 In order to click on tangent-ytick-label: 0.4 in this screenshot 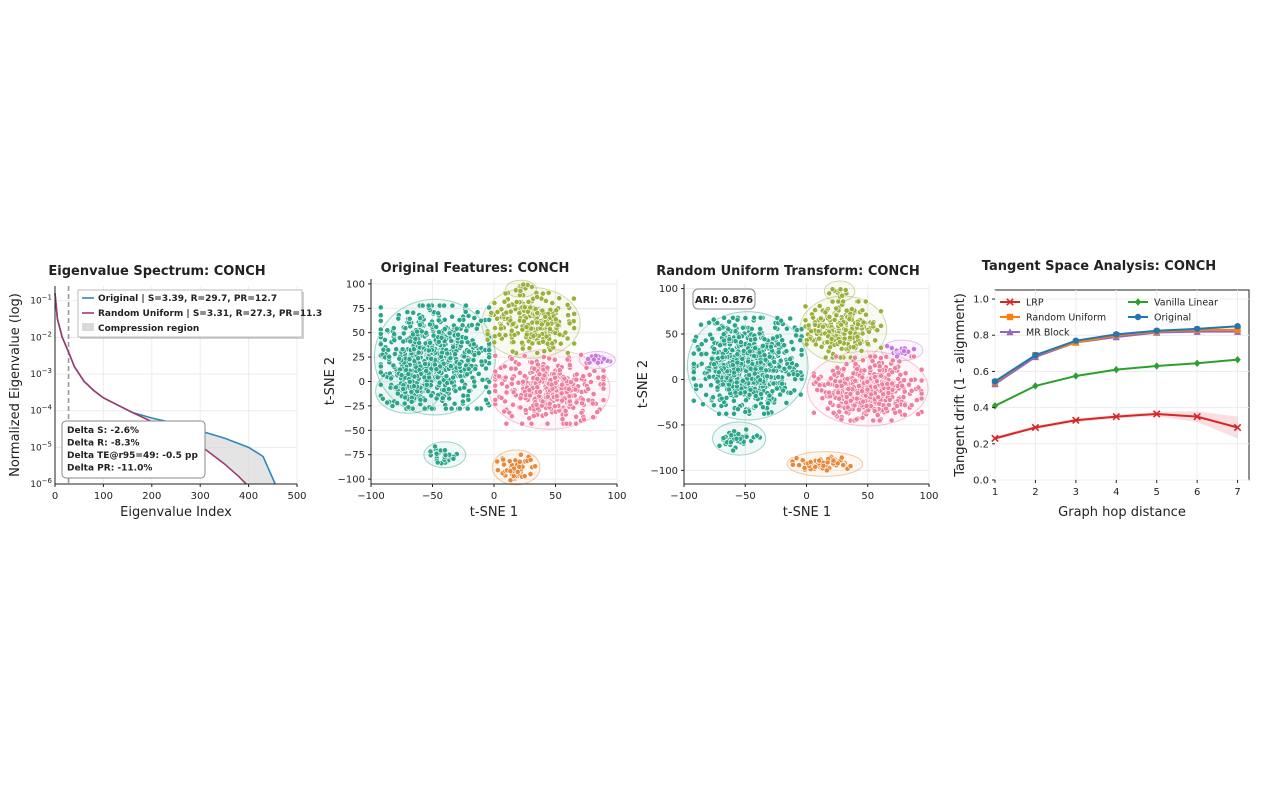, I will do `click(981, 408)`.